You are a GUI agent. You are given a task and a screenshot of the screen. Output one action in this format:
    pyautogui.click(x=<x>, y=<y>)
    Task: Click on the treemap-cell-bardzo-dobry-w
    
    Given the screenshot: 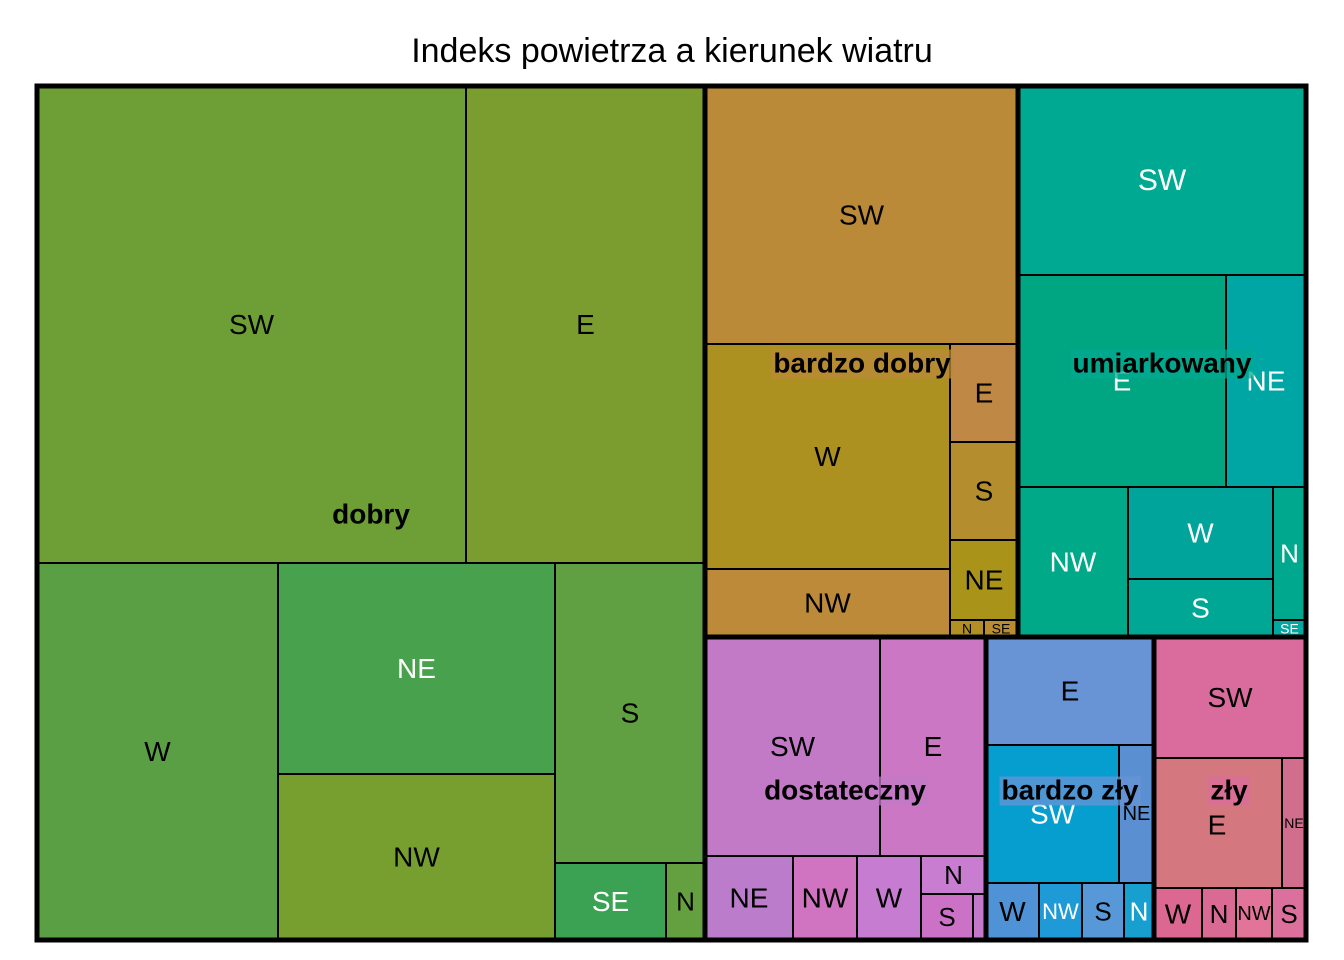 What is the action you would take?
    pyautogui.click(x=827, y=456)
    